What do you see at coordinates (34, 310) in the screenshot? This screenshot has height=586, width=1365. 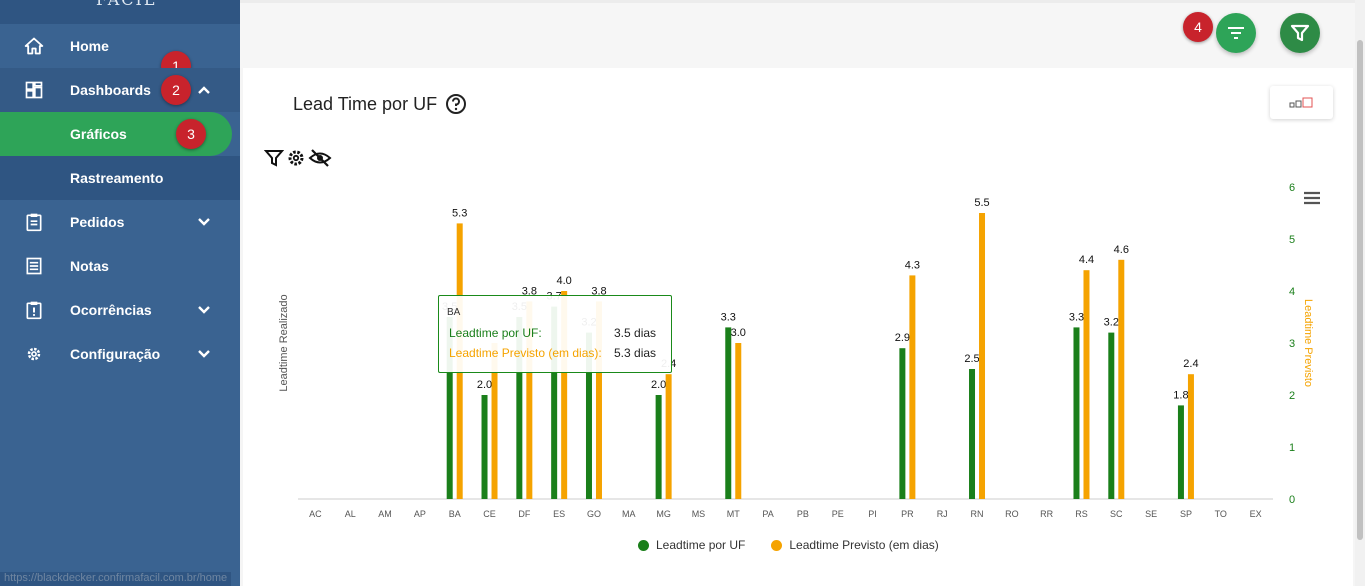 I see `alert-clipboard-icon` at bounding box center [34, 310].